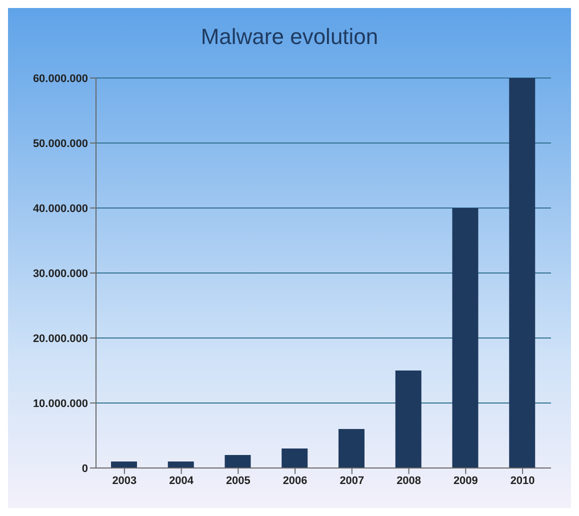  Describe the element at coordinates (352, 480) in the screenshot. I see `x-tick-label: 2007` at that location.